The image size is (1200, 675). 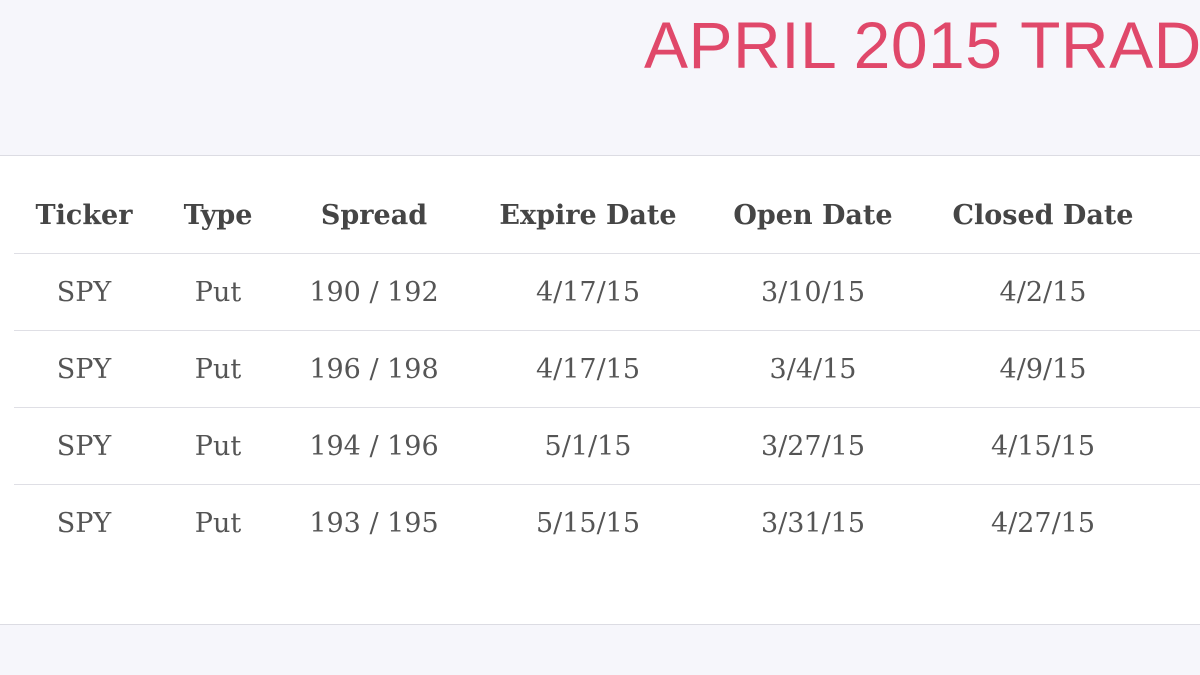 What do you see at coordinates (813, 446) in the screenshot?
I see `cell-open-date: 3/27/15` at bounding box center [813, 446].